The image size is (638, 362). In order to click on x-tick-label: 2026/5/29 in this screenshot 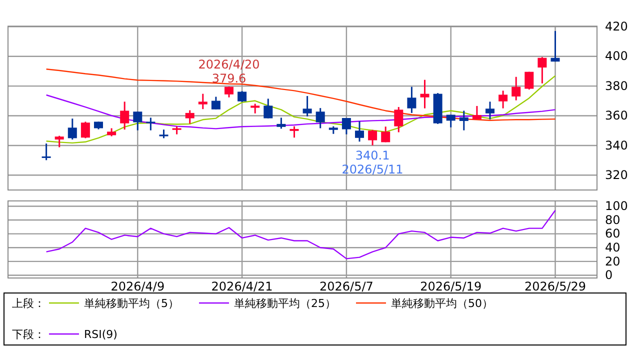, I will do `click(555, 287)`.